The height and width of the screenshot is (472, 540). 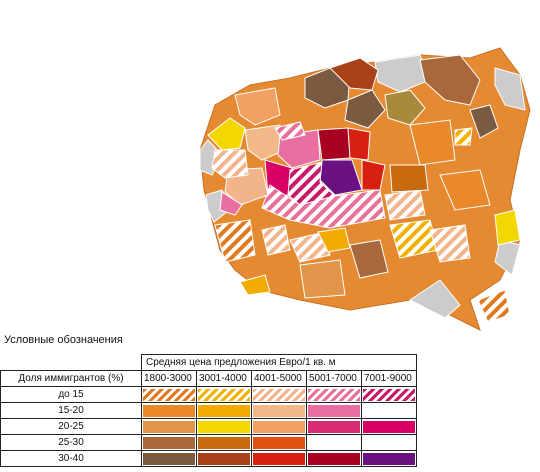 I want to click on price-class-4: 5001-7000, so click(x=334, y=378).